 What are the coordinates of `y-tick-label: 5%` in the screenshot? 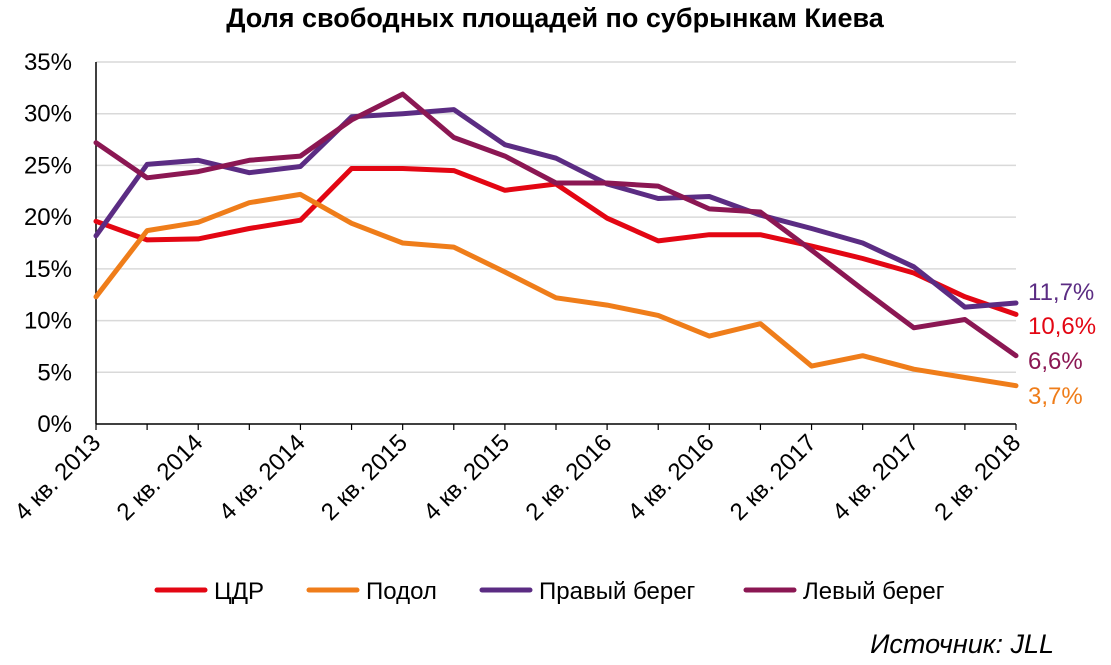 It's located at (54, 372).